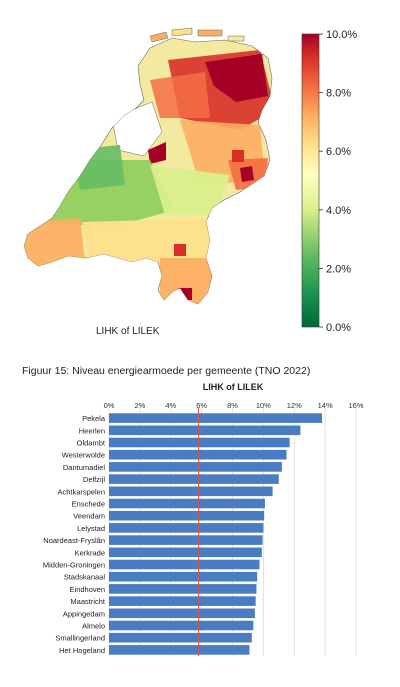  I want to click on category-label: Dantumadiel, so click(84, 467).